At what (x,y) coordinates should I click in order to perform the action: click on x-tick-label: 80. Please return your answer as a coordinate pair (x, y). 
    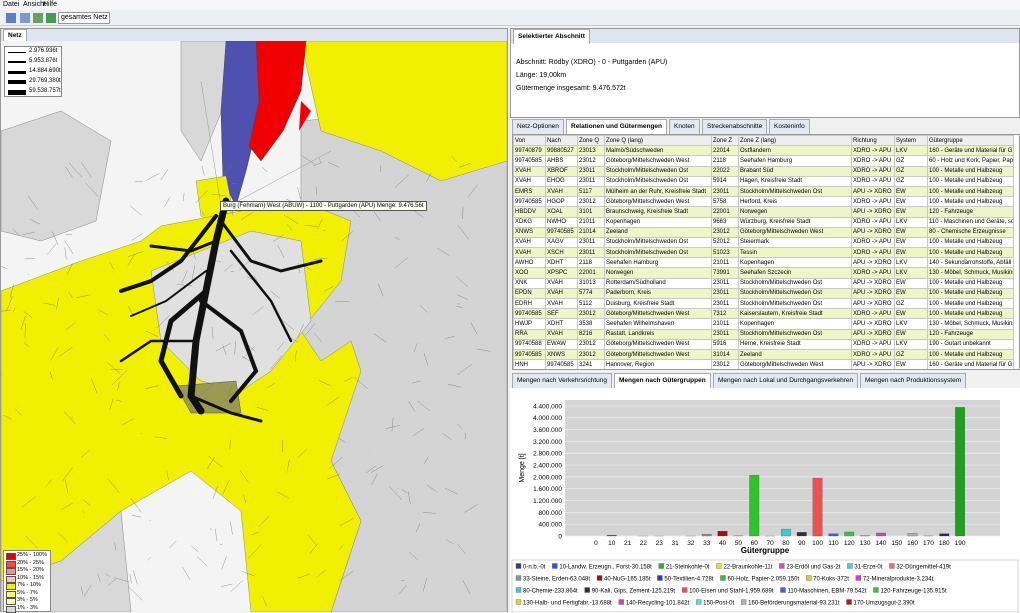
    Looking at the image, I should click on (786, 543).